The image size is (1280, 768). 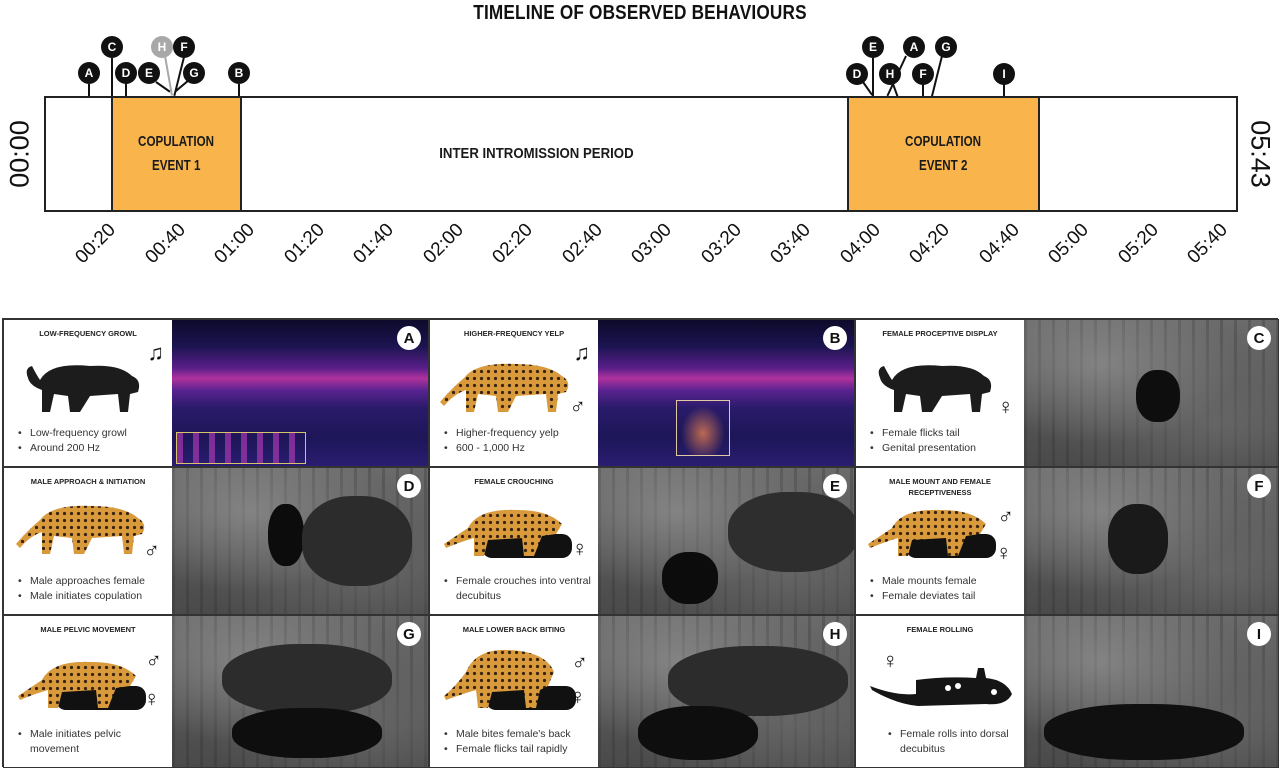 What do you see at coordinates (582, 243) in the screenshot?
I see `tick-label: 02:40` at bounding box center [582, 243].